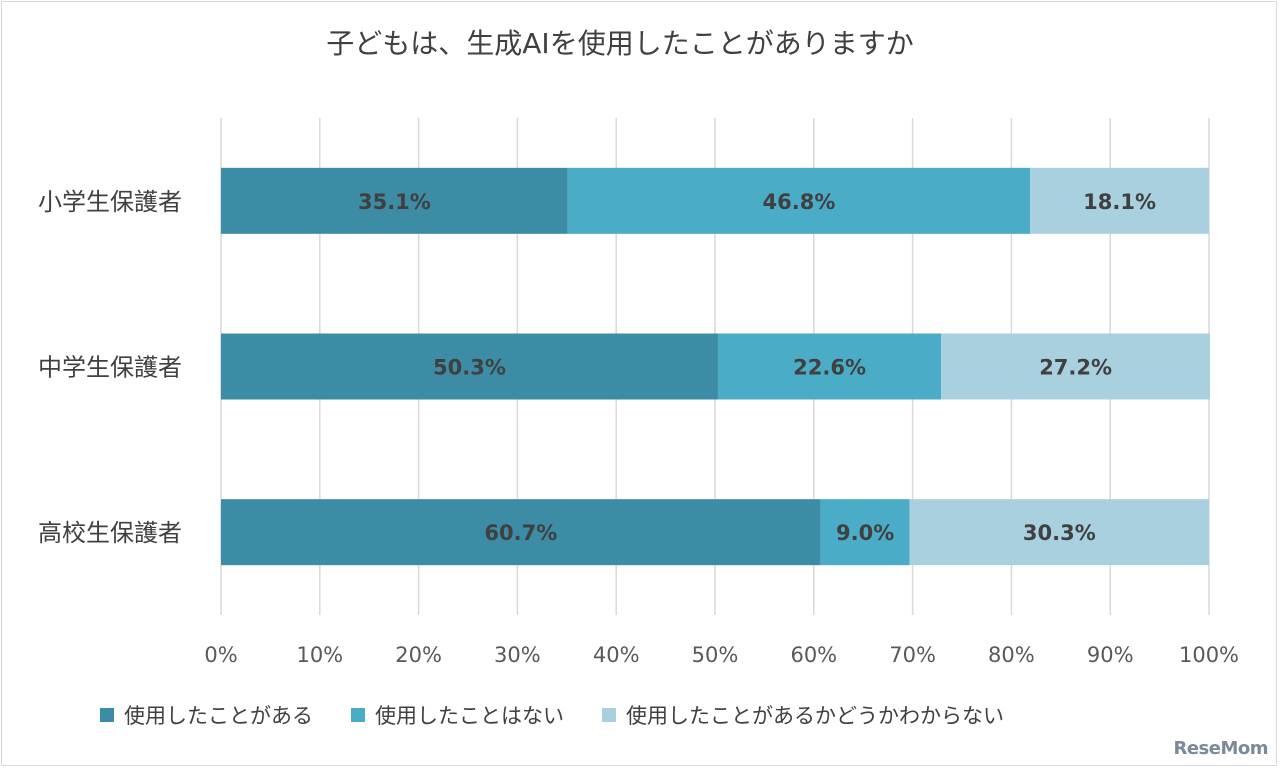 This screenshot has width=1280, height=769. I want to click on x-tick-label: 50%, so click(715, 655).